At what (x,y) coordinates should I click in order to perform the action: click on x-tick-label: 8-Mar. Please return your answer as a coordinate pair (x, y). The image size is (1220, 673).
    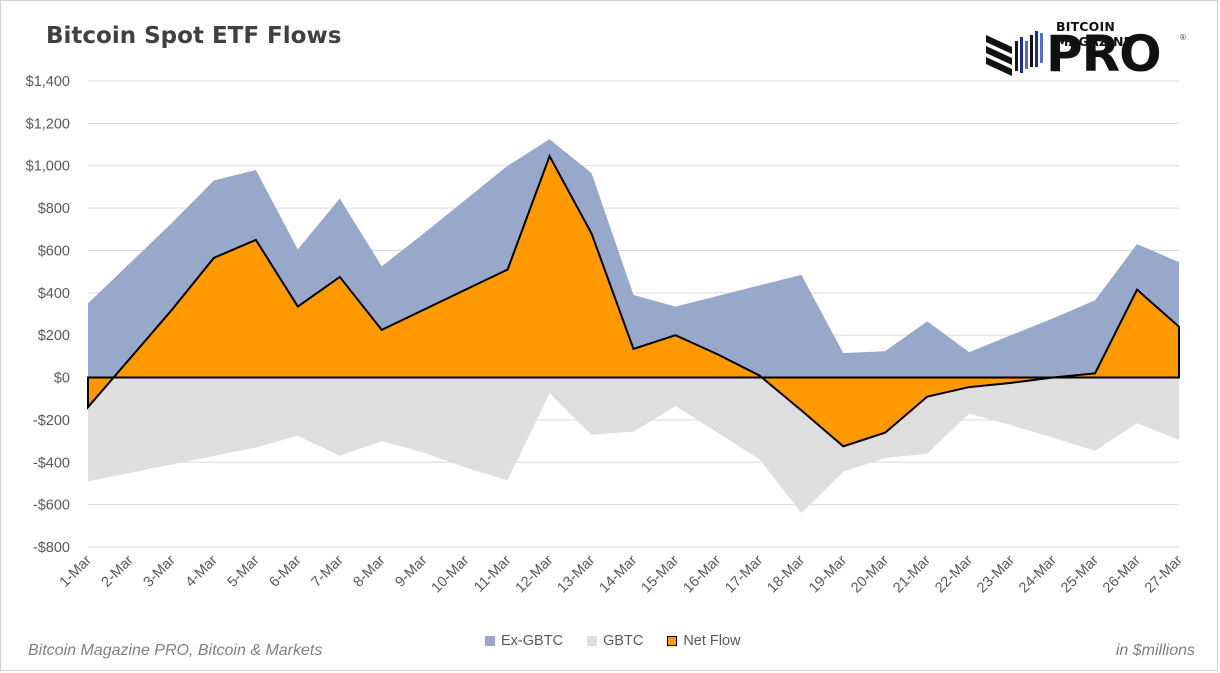
    Looking at the image, I should click on (369, 571).